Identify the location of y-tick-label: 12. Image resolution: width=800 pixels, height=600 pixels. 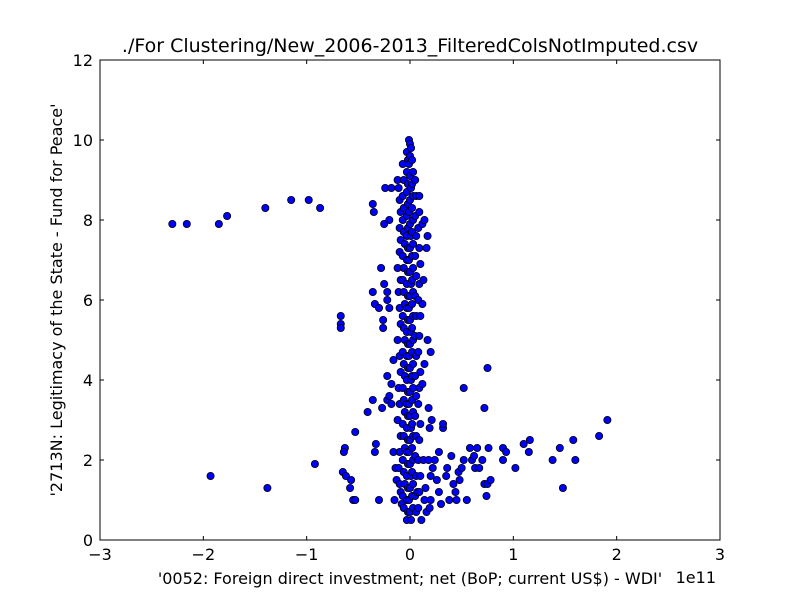
(83, 60).